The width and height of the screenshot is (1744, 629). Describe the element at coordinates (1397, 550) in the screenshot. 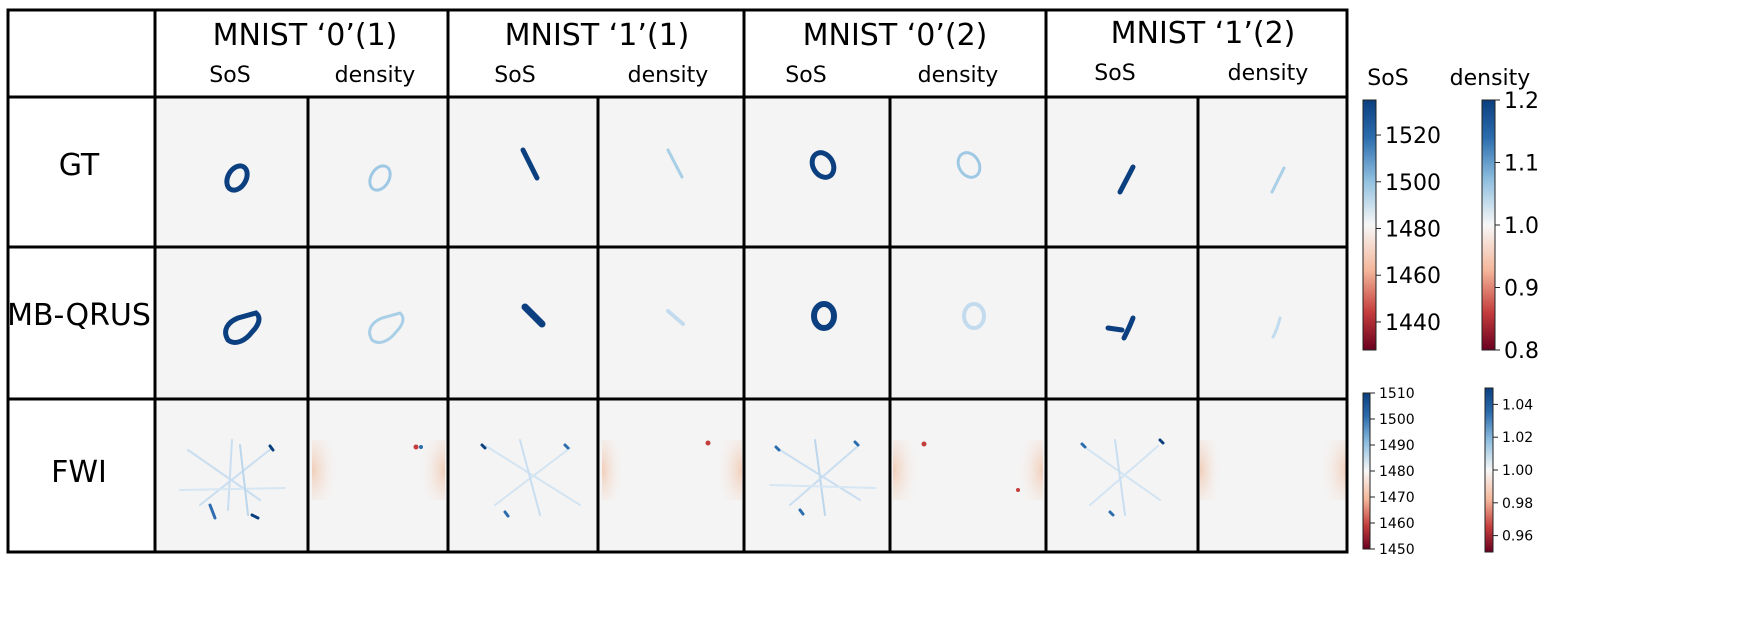

I see `colorbar-tick-label-bottom_sos-6: 1450` at that location.